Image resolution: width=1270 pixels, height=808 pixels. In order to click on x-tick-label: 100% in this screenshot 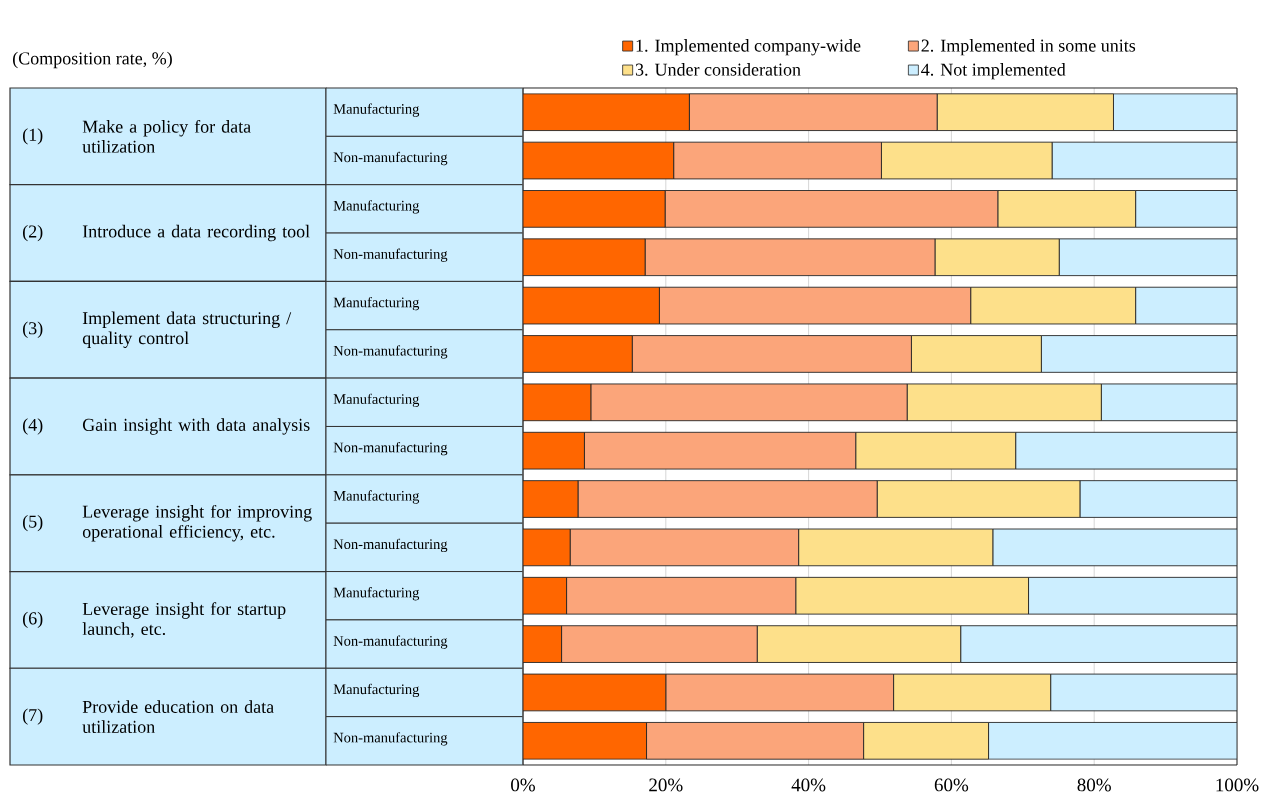, I will do `click(1237, 785)`.